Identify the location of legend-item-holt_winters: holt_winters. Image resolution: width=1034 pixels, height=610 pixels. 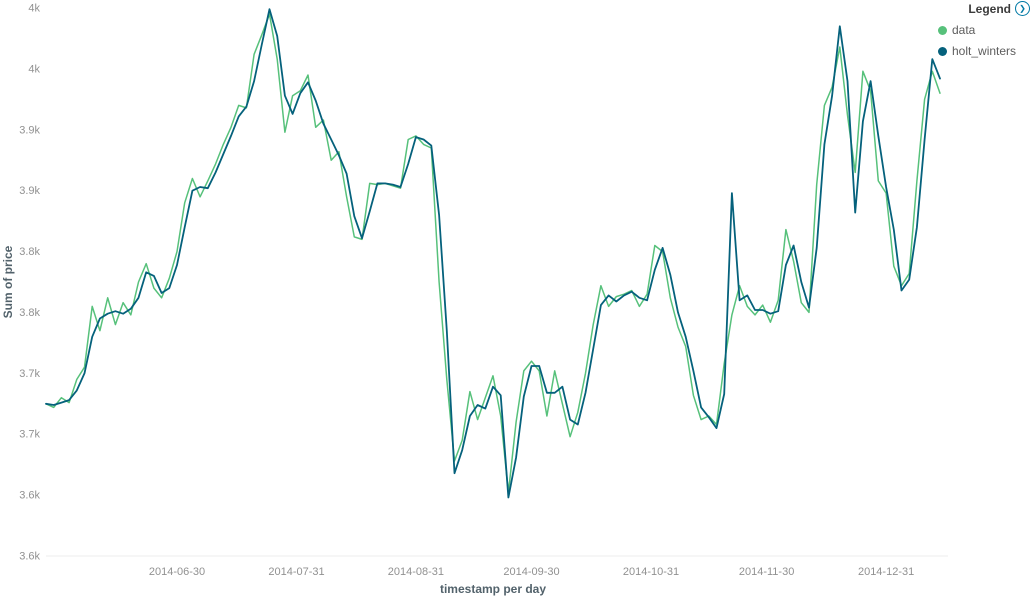
(984, 51).